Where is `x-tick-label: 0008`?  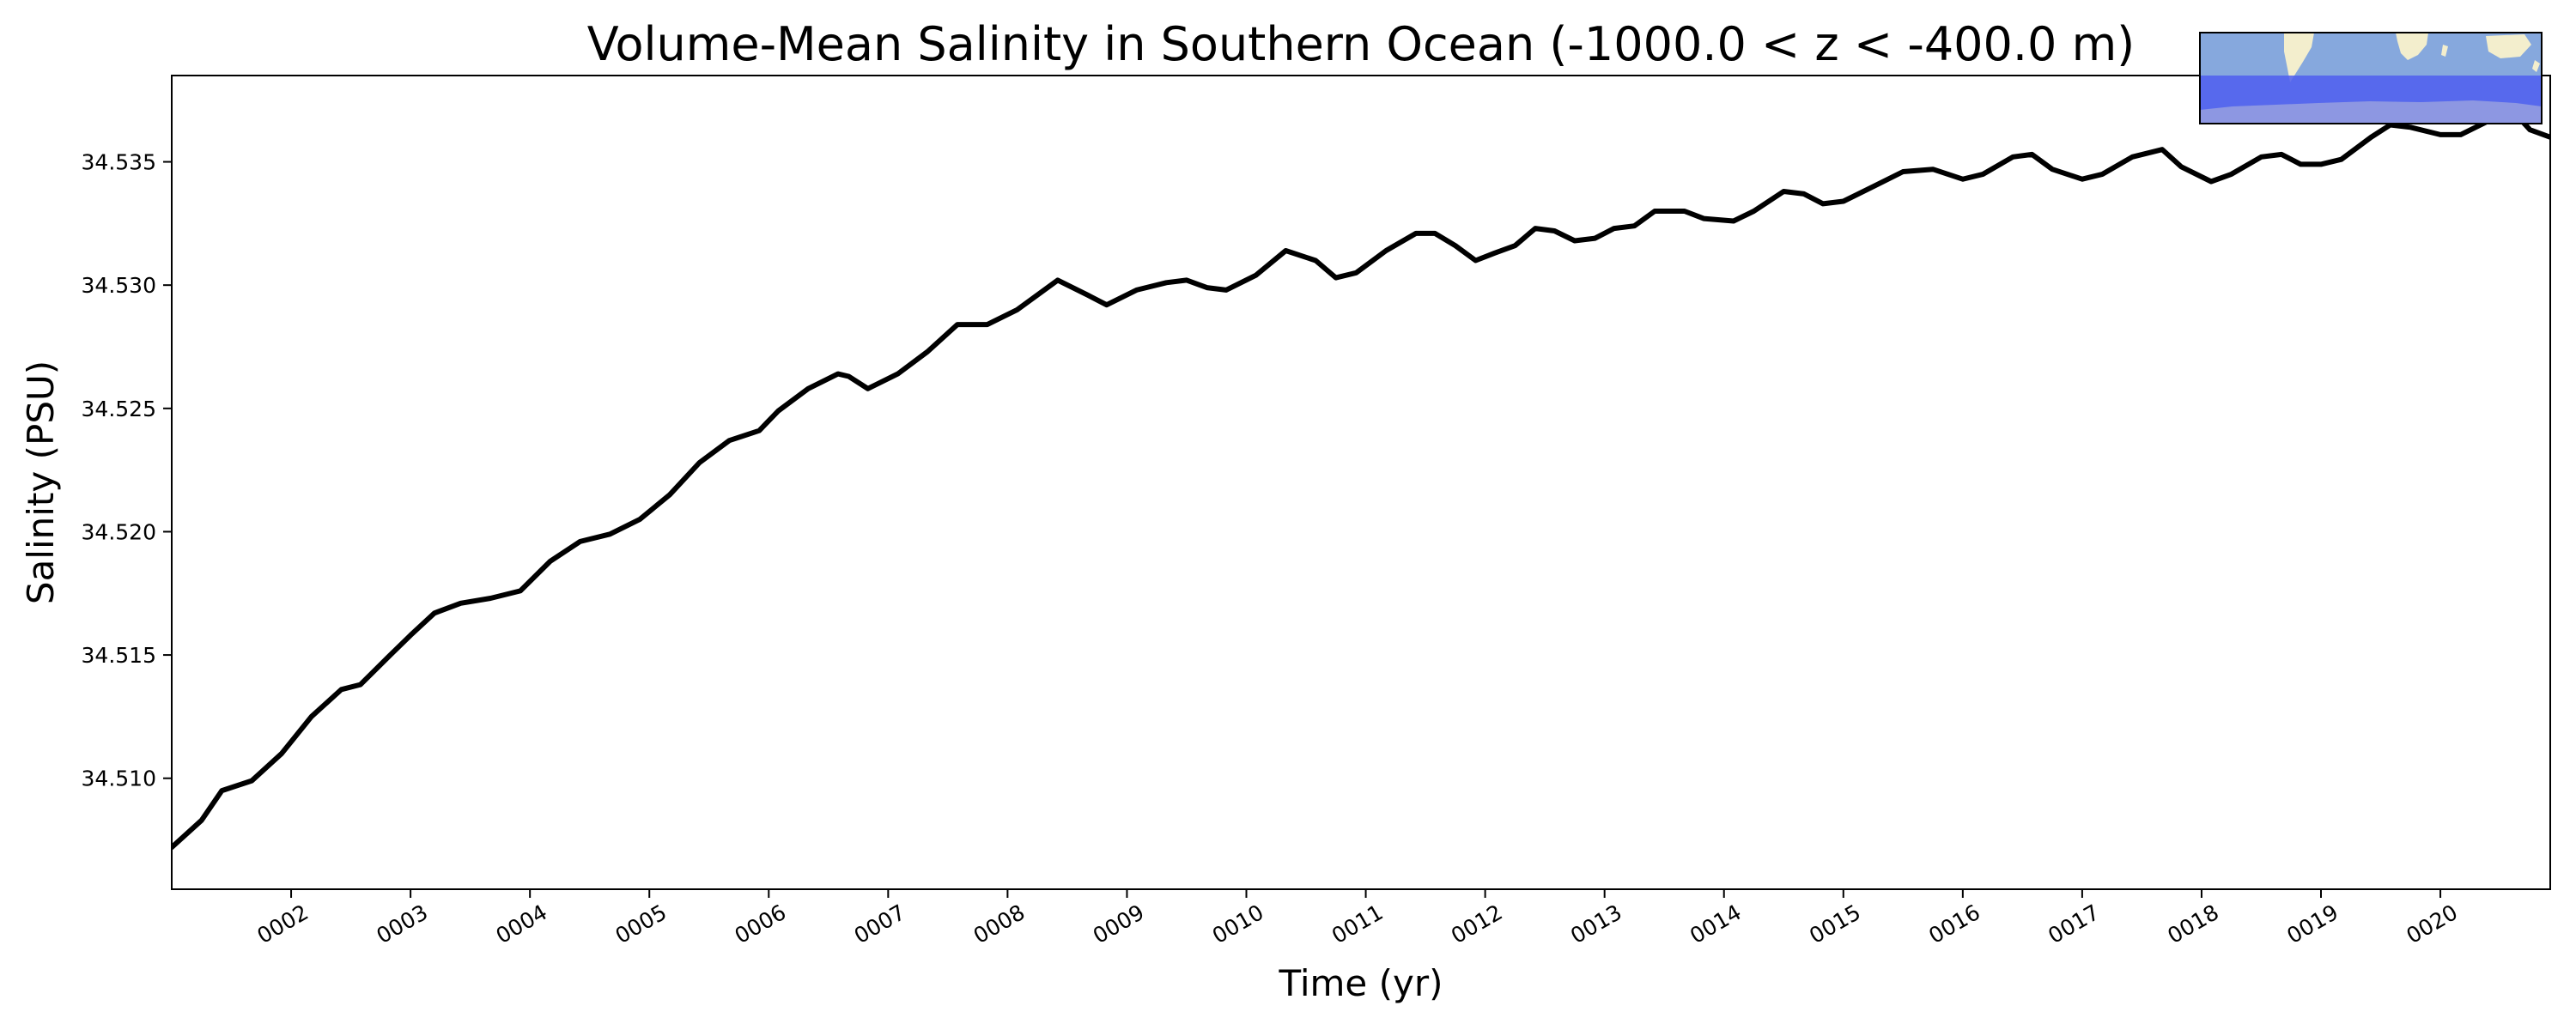 x-tick-label: 0008 is located at coordinates (999, 924).